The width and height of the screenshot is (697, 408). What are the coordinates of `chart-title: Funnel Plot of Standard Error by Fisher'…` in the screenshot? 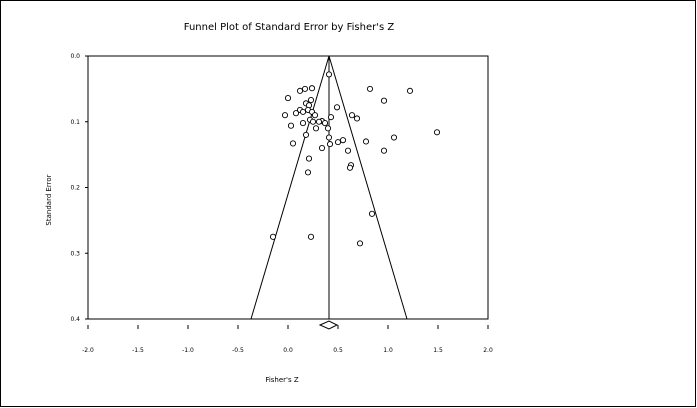 It's located at (289, 27).